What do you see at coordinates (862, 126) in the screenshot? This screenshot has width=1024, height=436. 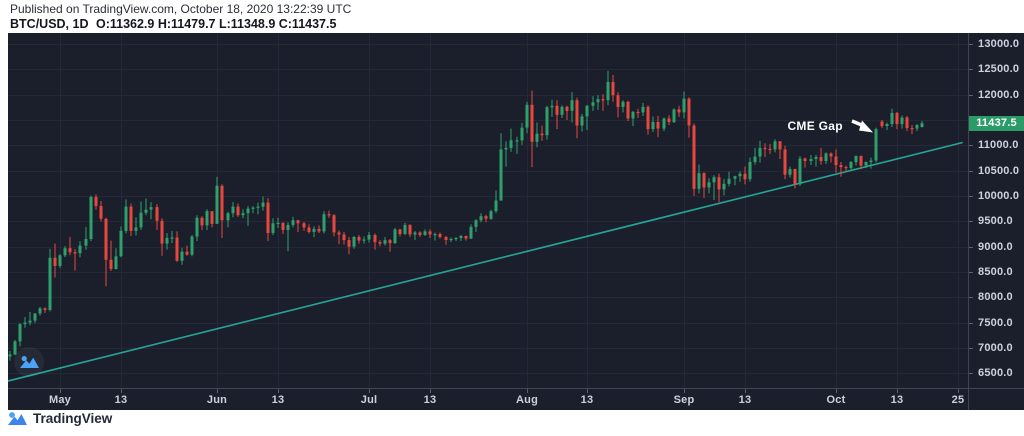 I see `arrow-se-icon` at bounding box center [862, 126].